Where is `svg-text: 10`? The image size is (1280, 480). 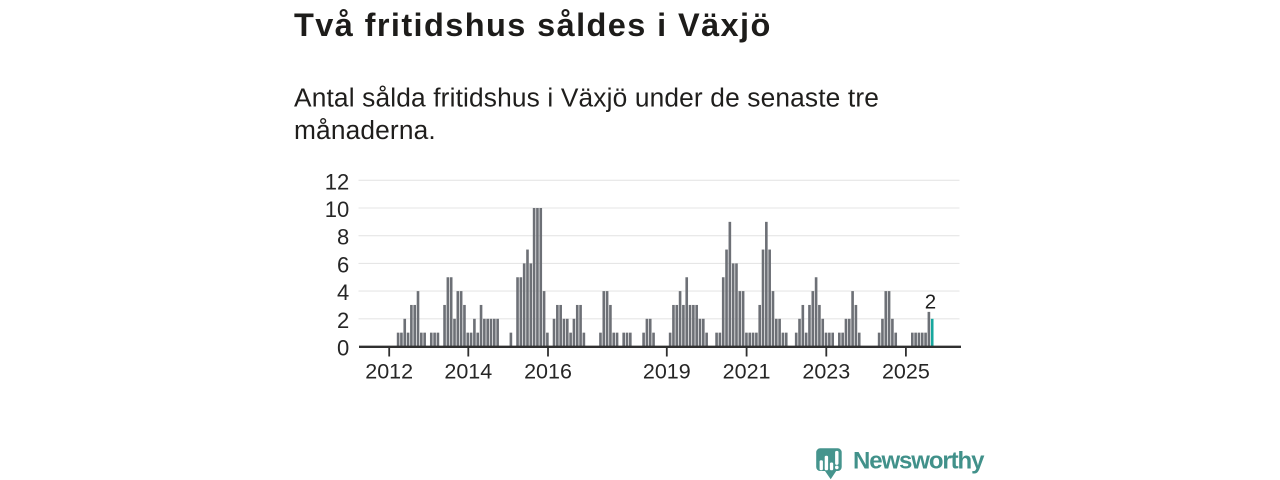
svg-text: 10 is located at coordinates (337, 209).